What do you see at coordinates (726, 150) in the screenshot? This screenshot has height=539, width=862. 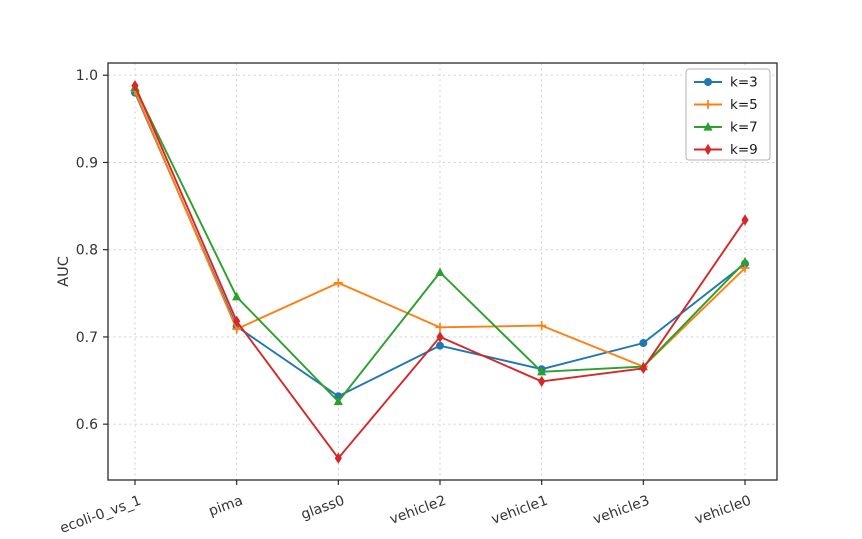 I see `legend-item-k9: k=9` at bounding box center [726, 150].